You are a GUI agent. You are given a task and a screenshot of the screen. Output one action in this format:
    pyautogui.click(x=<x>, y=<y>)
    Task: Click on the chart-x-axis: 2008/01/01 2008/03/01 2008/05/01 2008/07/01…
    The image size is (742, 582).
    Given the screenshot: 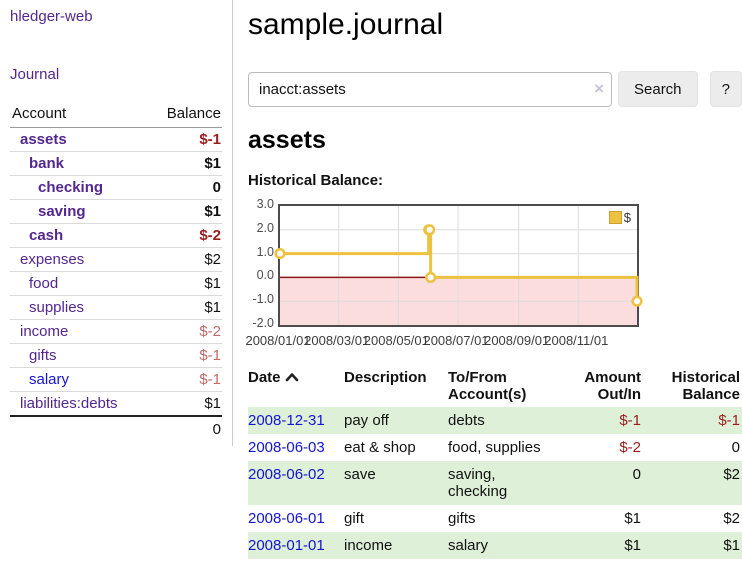 What is the action you would take?
    pyautogui.click(x=442, y=341)
    